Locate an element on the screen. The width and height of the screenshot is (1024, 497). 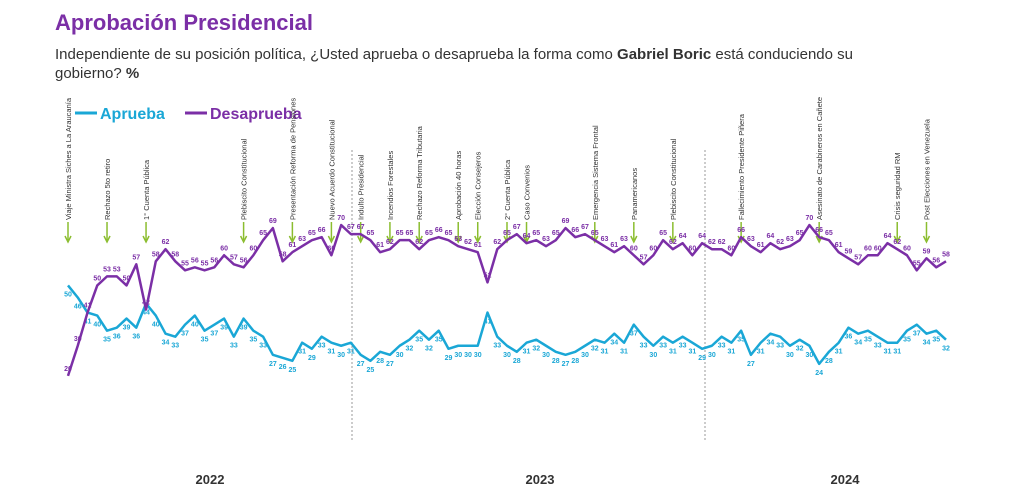
data-label: 59 is located at coordinates (927, 251).